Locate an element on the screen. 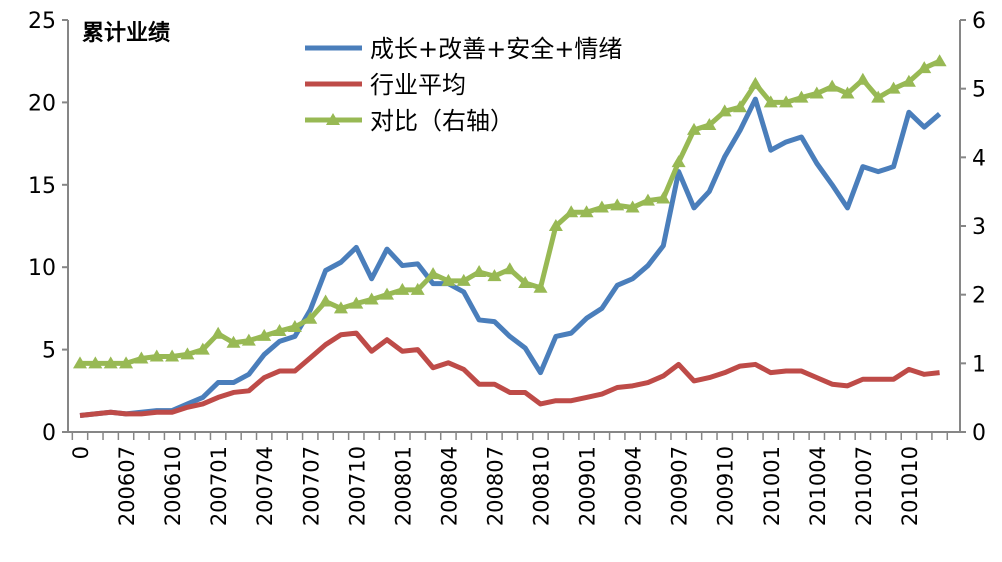 This screenshot has height=562, width=1002. x-tick-label: 200807 is located at coordinates (495, 486).